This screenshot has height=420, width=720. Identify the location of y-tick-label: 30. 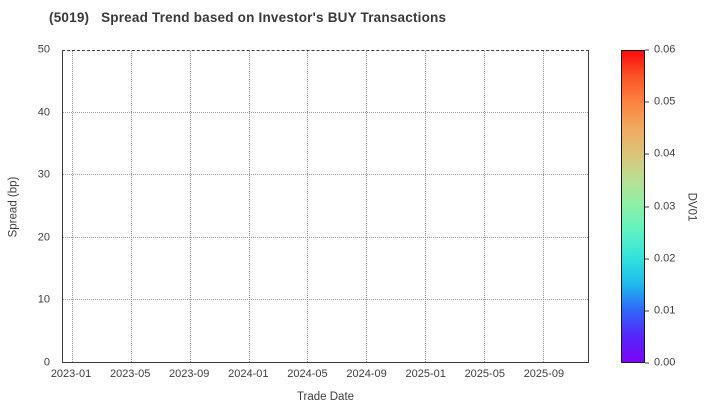
(43, 174).